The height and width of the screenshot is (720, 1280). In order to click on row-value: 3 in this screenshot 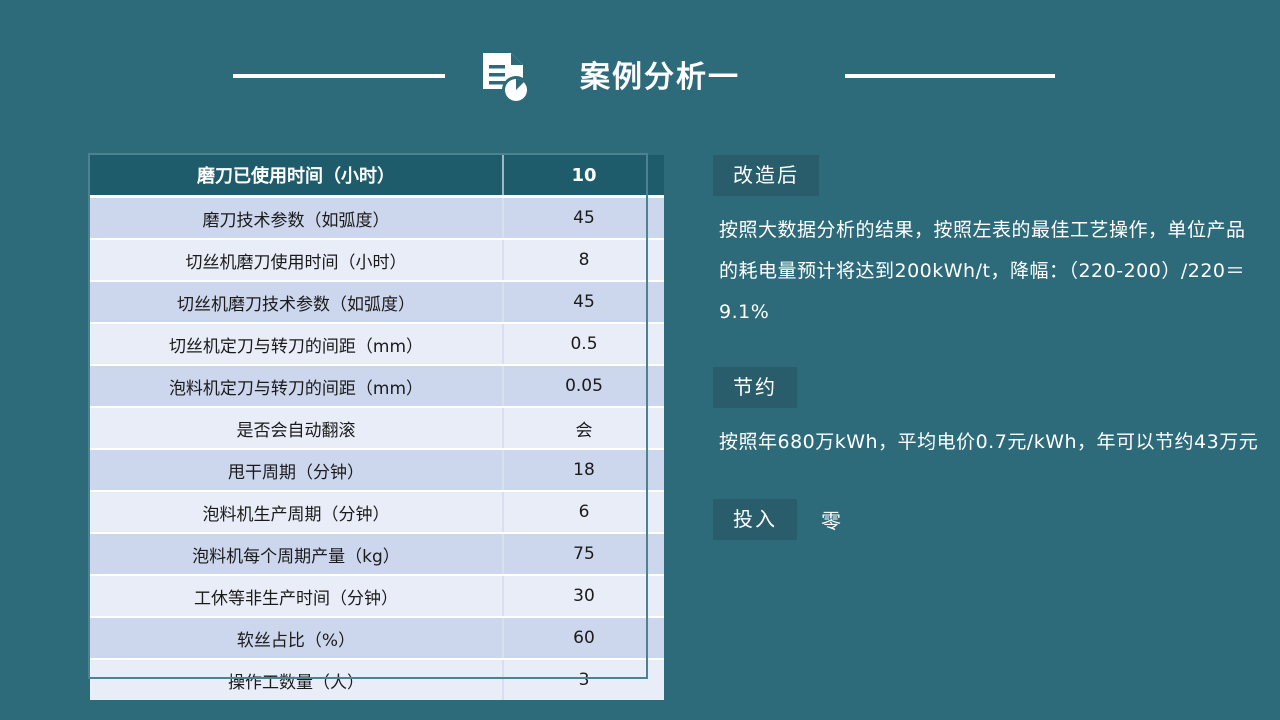, I will do `click(583, 679)`.